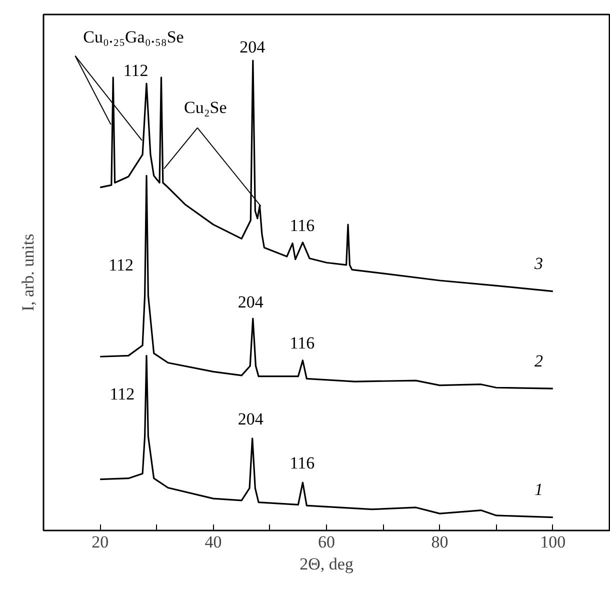 Image resolution: width=610 pixels, height=594 pixels. Describe the element at coordinates (28, 273) in the screenshot. I see `y-axis-title: I, arb. units` at that location.